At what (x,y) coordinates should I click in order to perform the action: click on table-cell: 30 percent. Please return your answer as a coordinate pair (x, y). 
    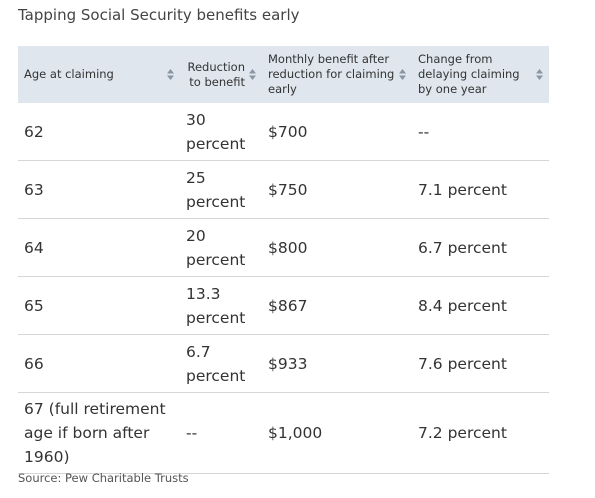
    Looking at the image, I should click on (221, 132).